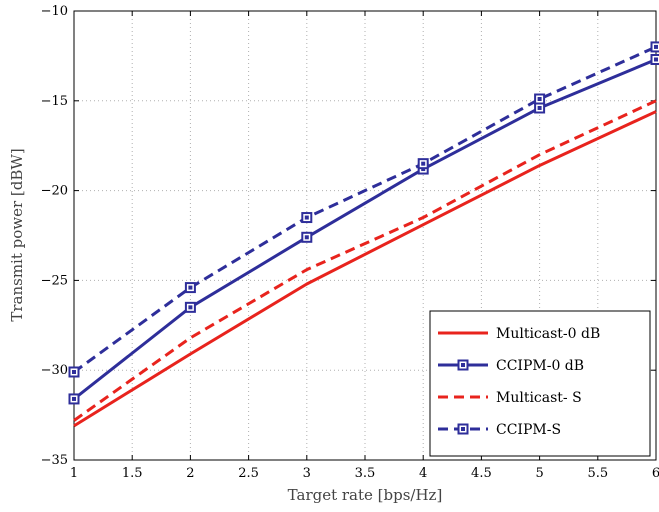  Describe the element at coordinates (528, 430) in the screenshot. I see `legend-label-4: CCIPM-S` at that location.